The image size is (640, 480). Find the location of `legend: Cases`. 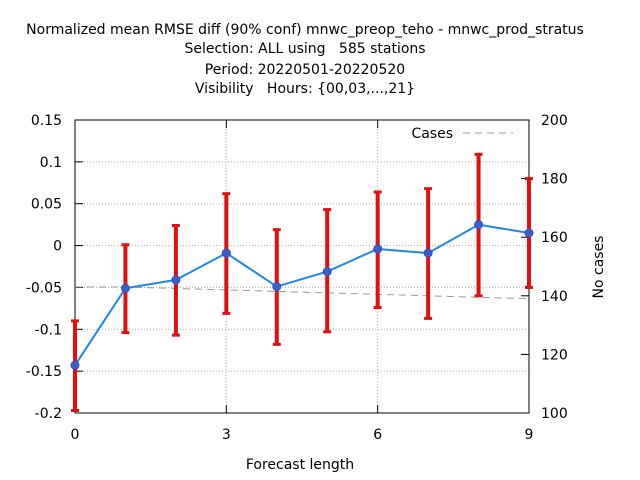

legend: Cases is located at coordinates (462, 134).